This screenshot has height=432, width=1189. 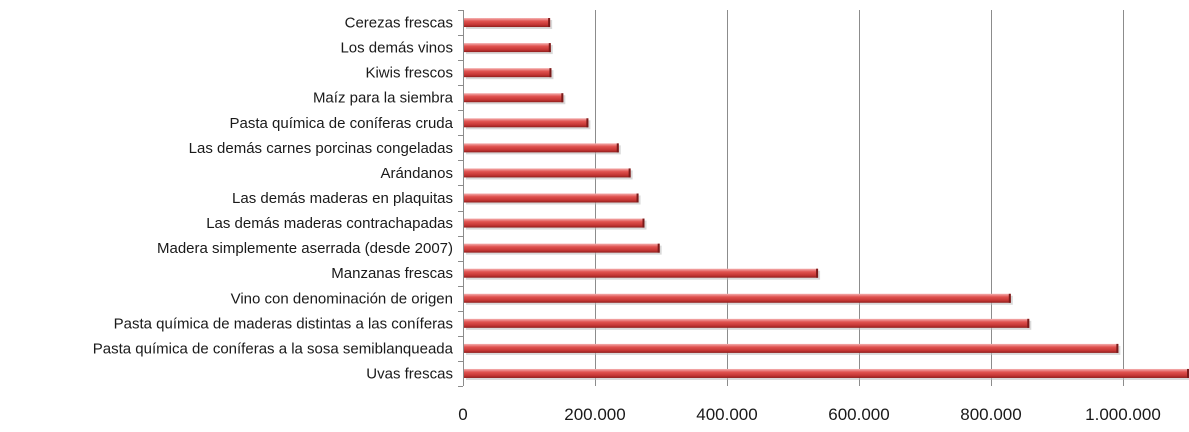 What do you see at coordinates (1123, 414) in the screenshot?
I see `x-tick-label: 1.000.000` at bounding box center [1123, 414].